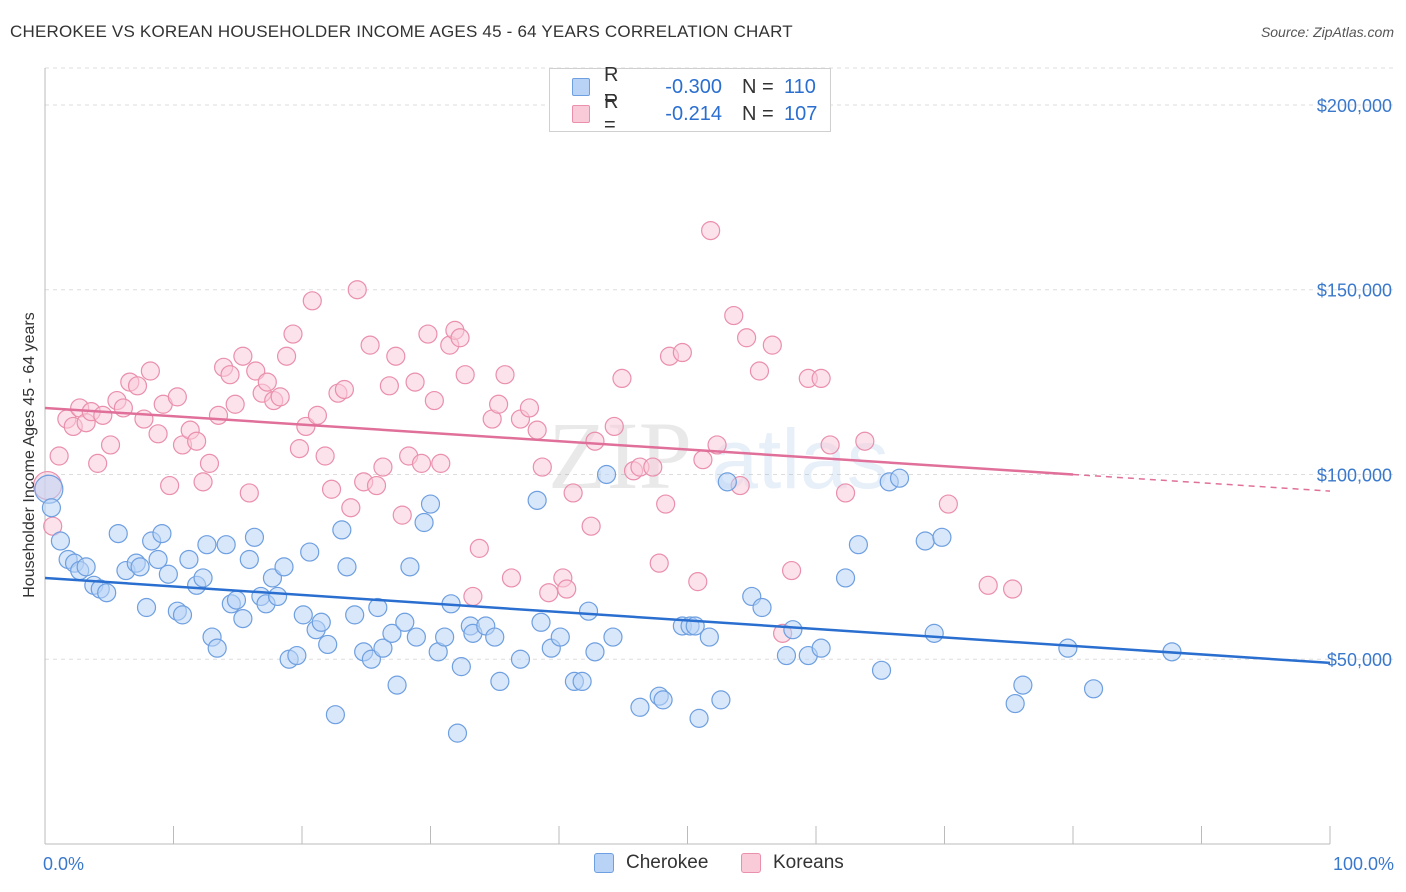 The height and width of the screenshot is (892, 1406). I want to click on y-tick-label: $150,000, so click(1354, 291).